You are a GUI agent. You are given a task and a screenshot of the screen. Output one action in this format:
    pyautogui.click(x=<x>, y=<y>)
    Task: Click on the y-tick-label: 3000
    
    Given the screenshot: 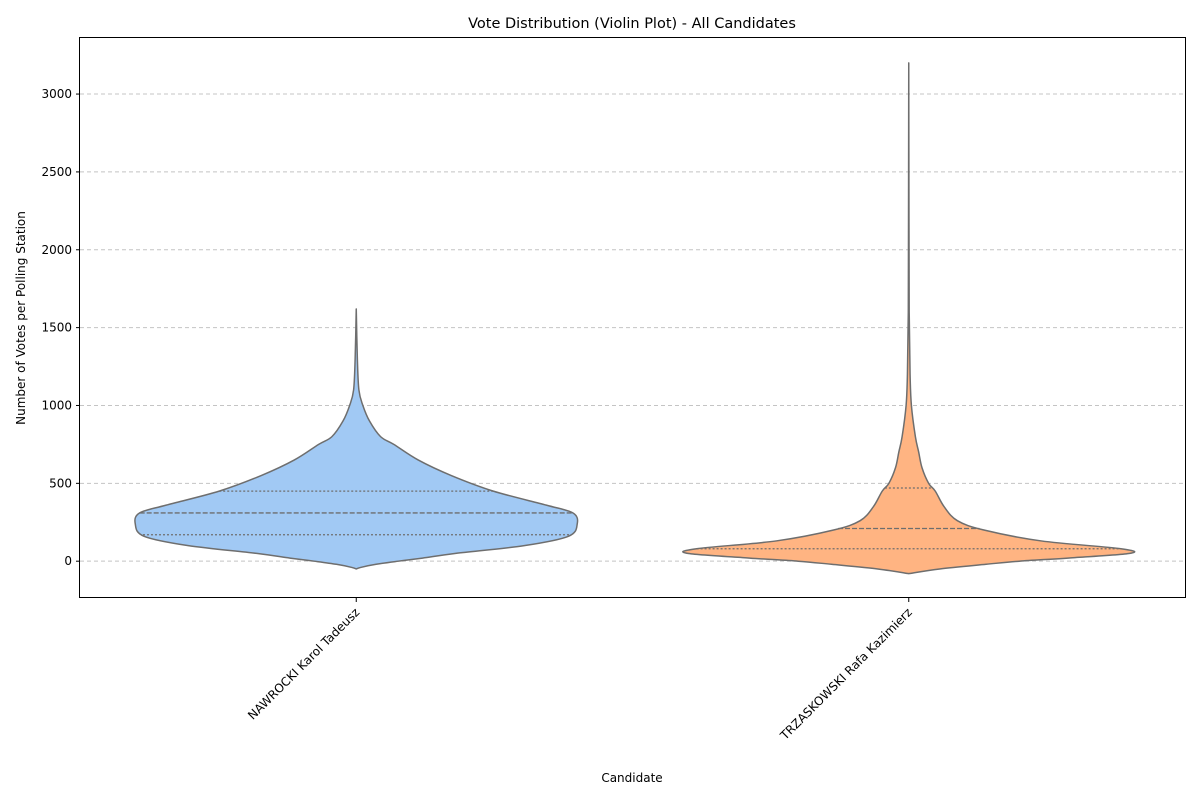 What is the action you would take?
    pyautogui.click(x=56, y=94)
    